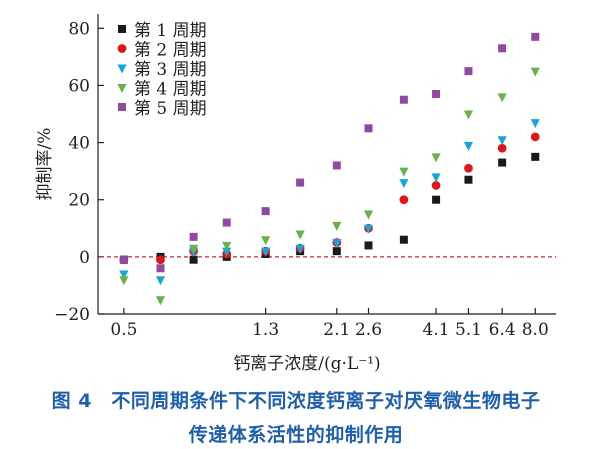 This screenshot has width=592, height=449. Describe the element at coordinates (170, 90) in the screenshot. I see `legend-label: 第 4 周期` at that location.